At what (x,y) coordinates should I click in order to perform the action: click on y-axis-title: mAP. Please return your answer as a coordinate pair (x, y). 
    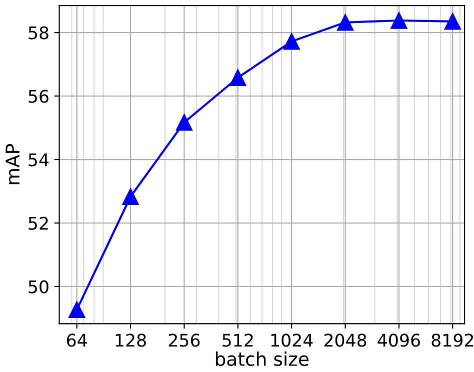
    Looking at the image, I should click on (13, 164).